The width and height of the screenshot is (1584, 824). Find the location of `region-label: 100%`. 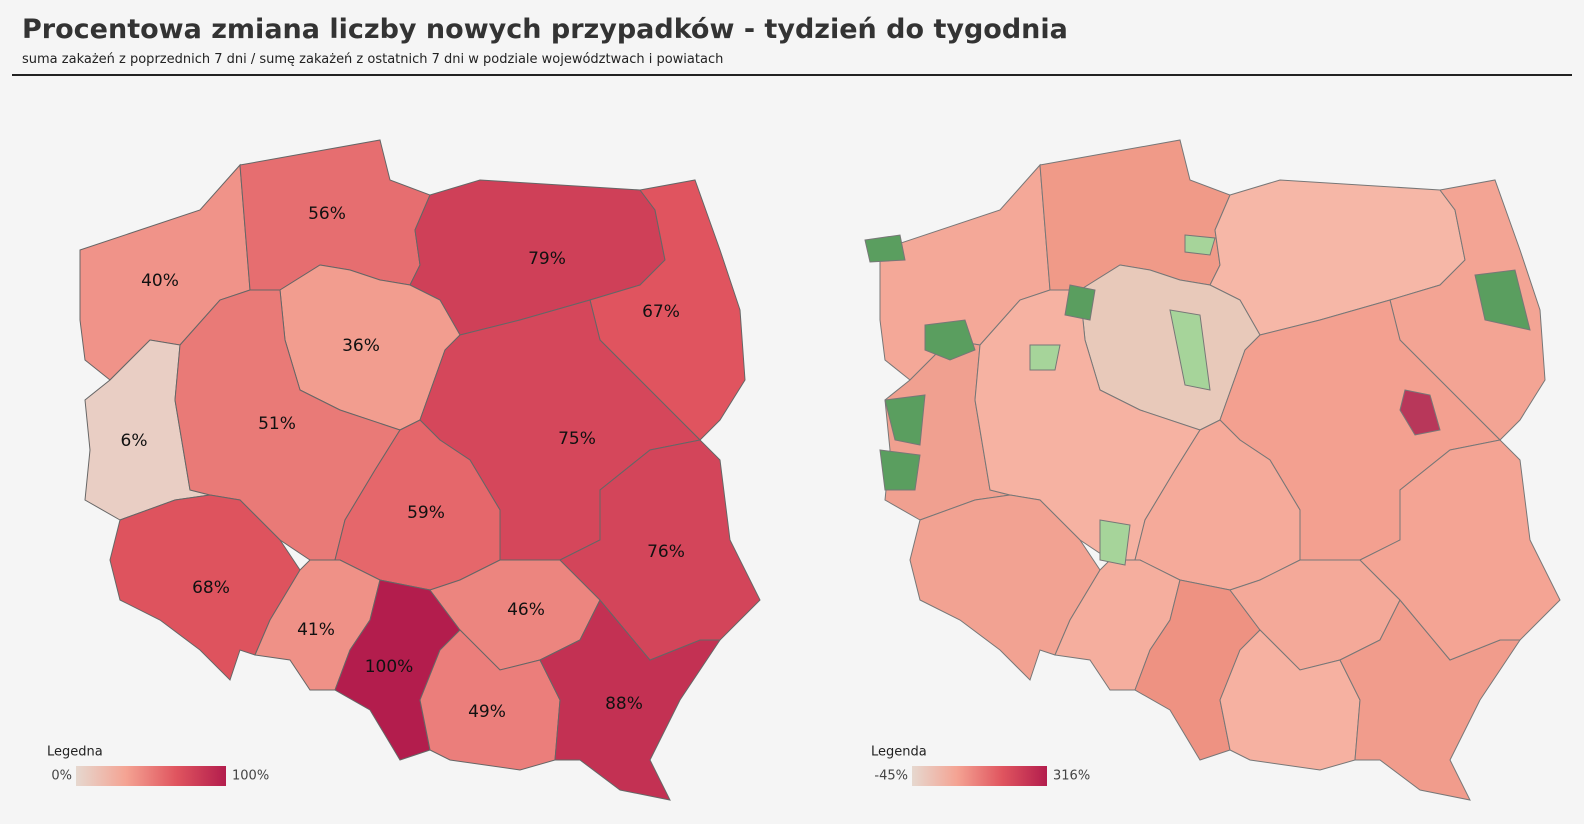

region-label: 100% is located at coordinates (389, 667).